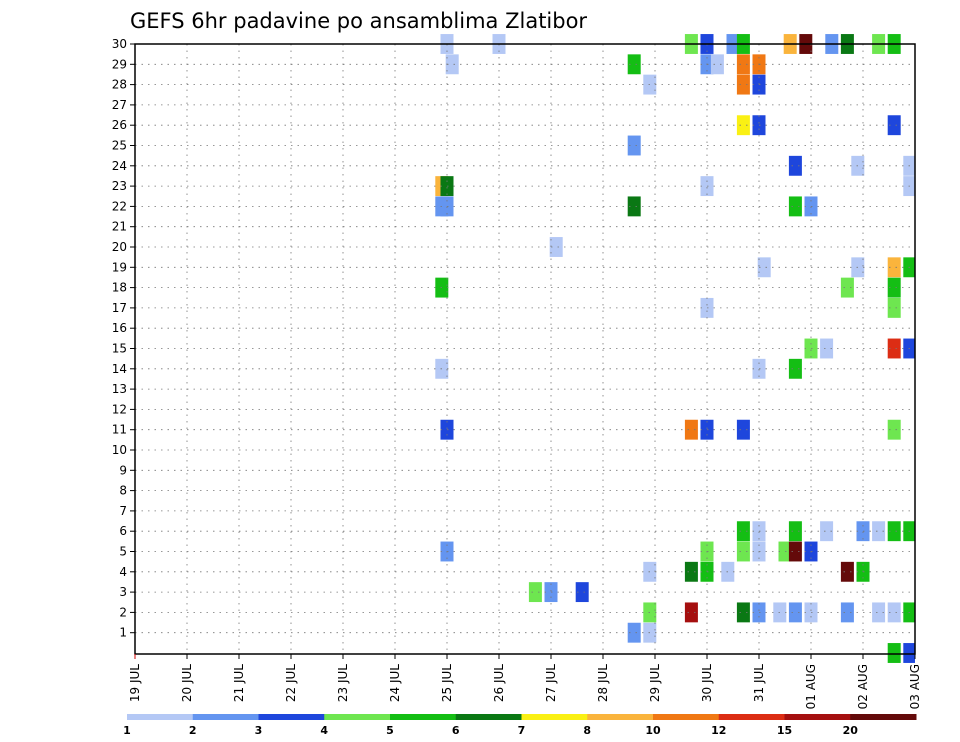 This screenshot has width=960, height=742. Describe the element at coordinates (718, 730) in the screenshot. I see `colorbar-label: 12` at that location.